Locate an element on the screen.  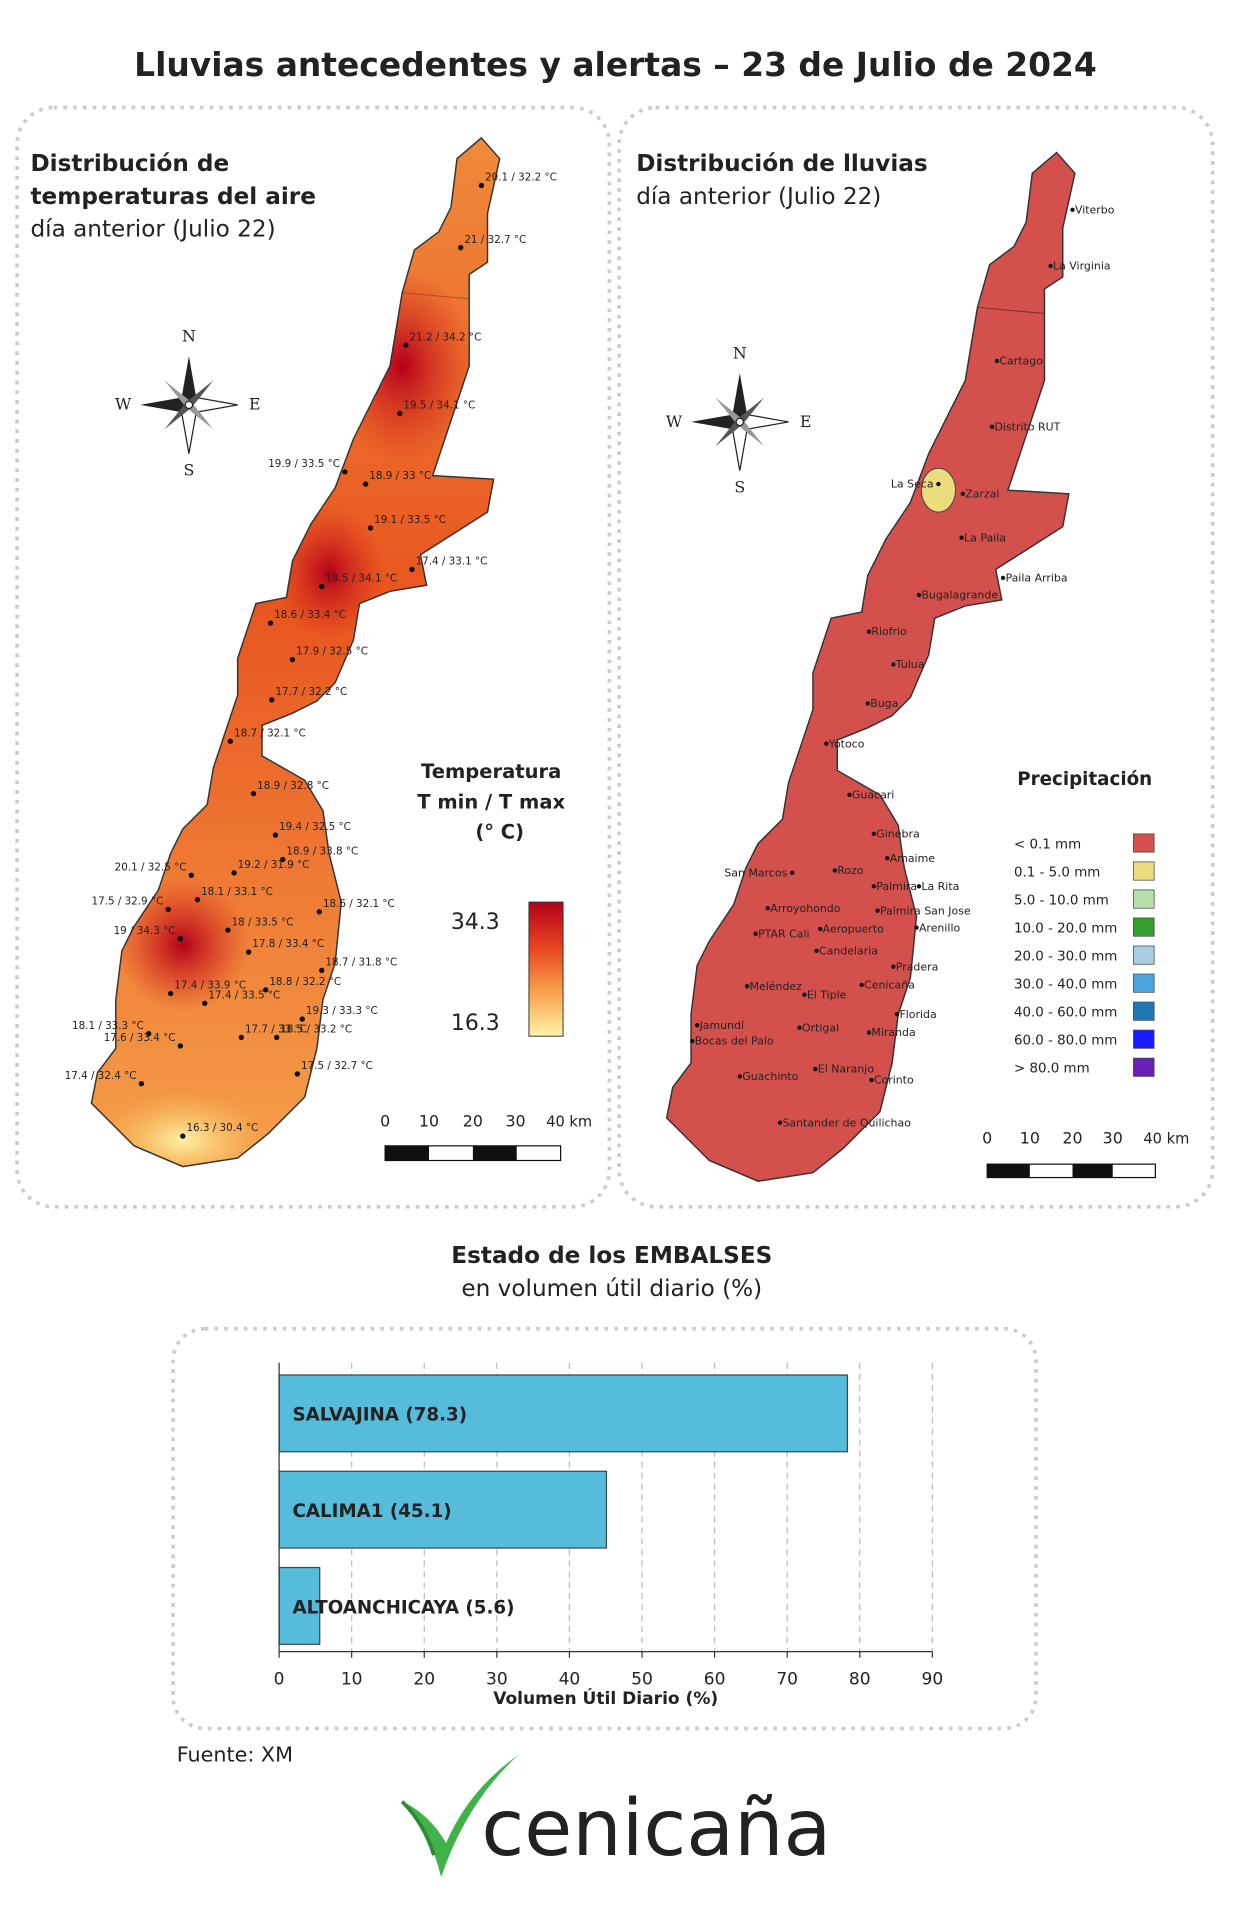
town-label: Palmira San Jose is located at coordinates (925, 910).